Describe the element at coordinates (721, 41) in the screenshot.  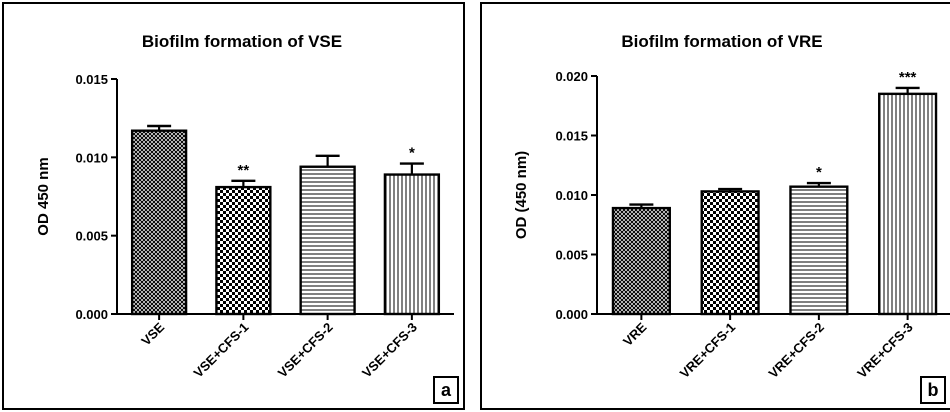
I see `chart-title: Biofilm formation of VRE` at that location.